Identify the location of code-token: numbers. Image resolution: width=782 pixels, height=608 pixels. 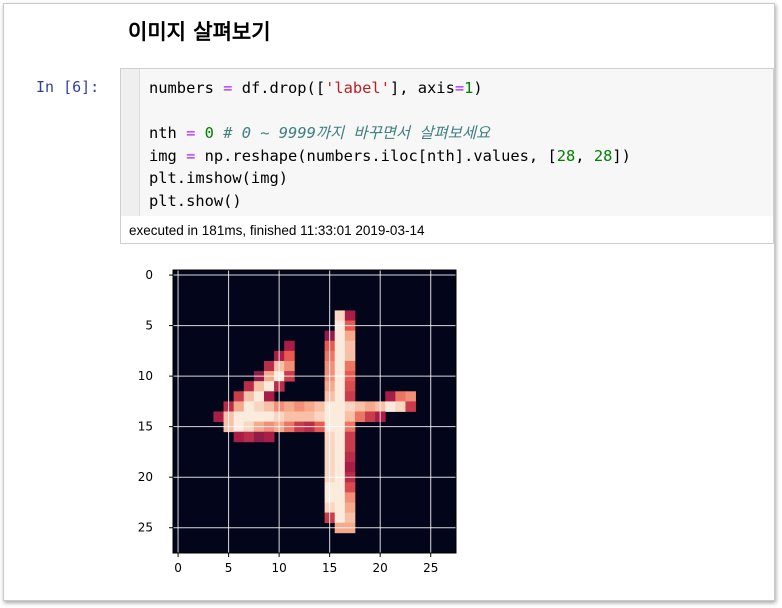
(186, 88).